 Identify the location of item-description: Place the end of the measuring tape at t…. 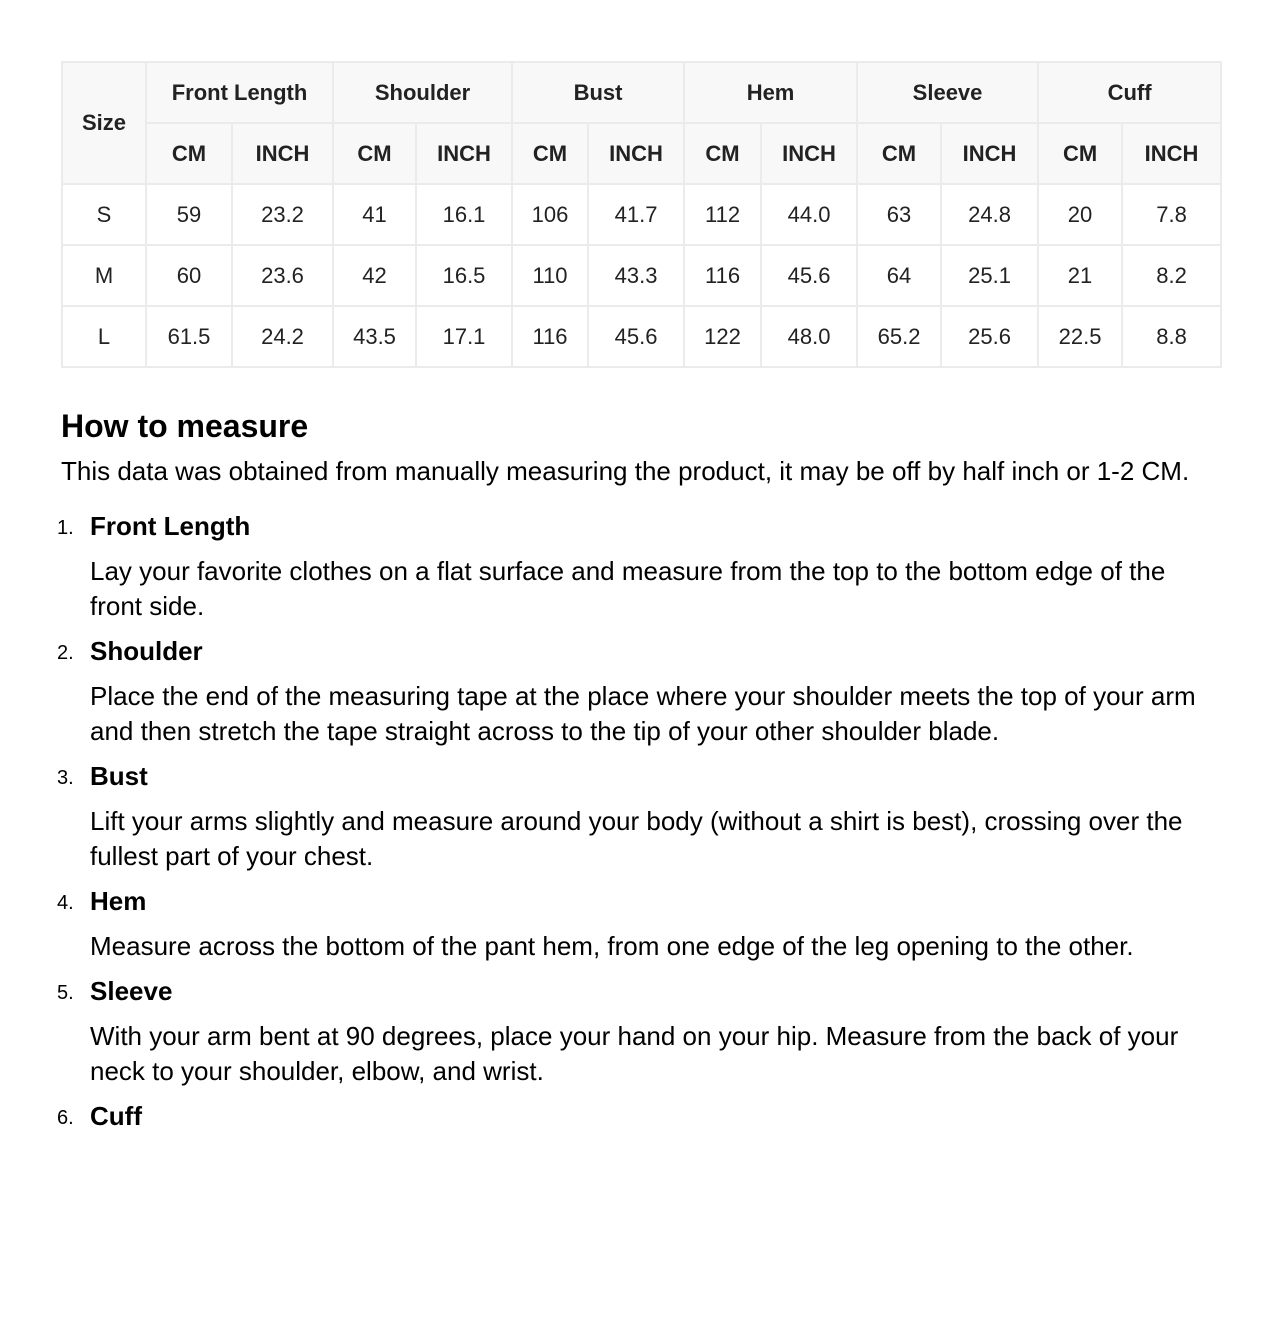
(643, 713).